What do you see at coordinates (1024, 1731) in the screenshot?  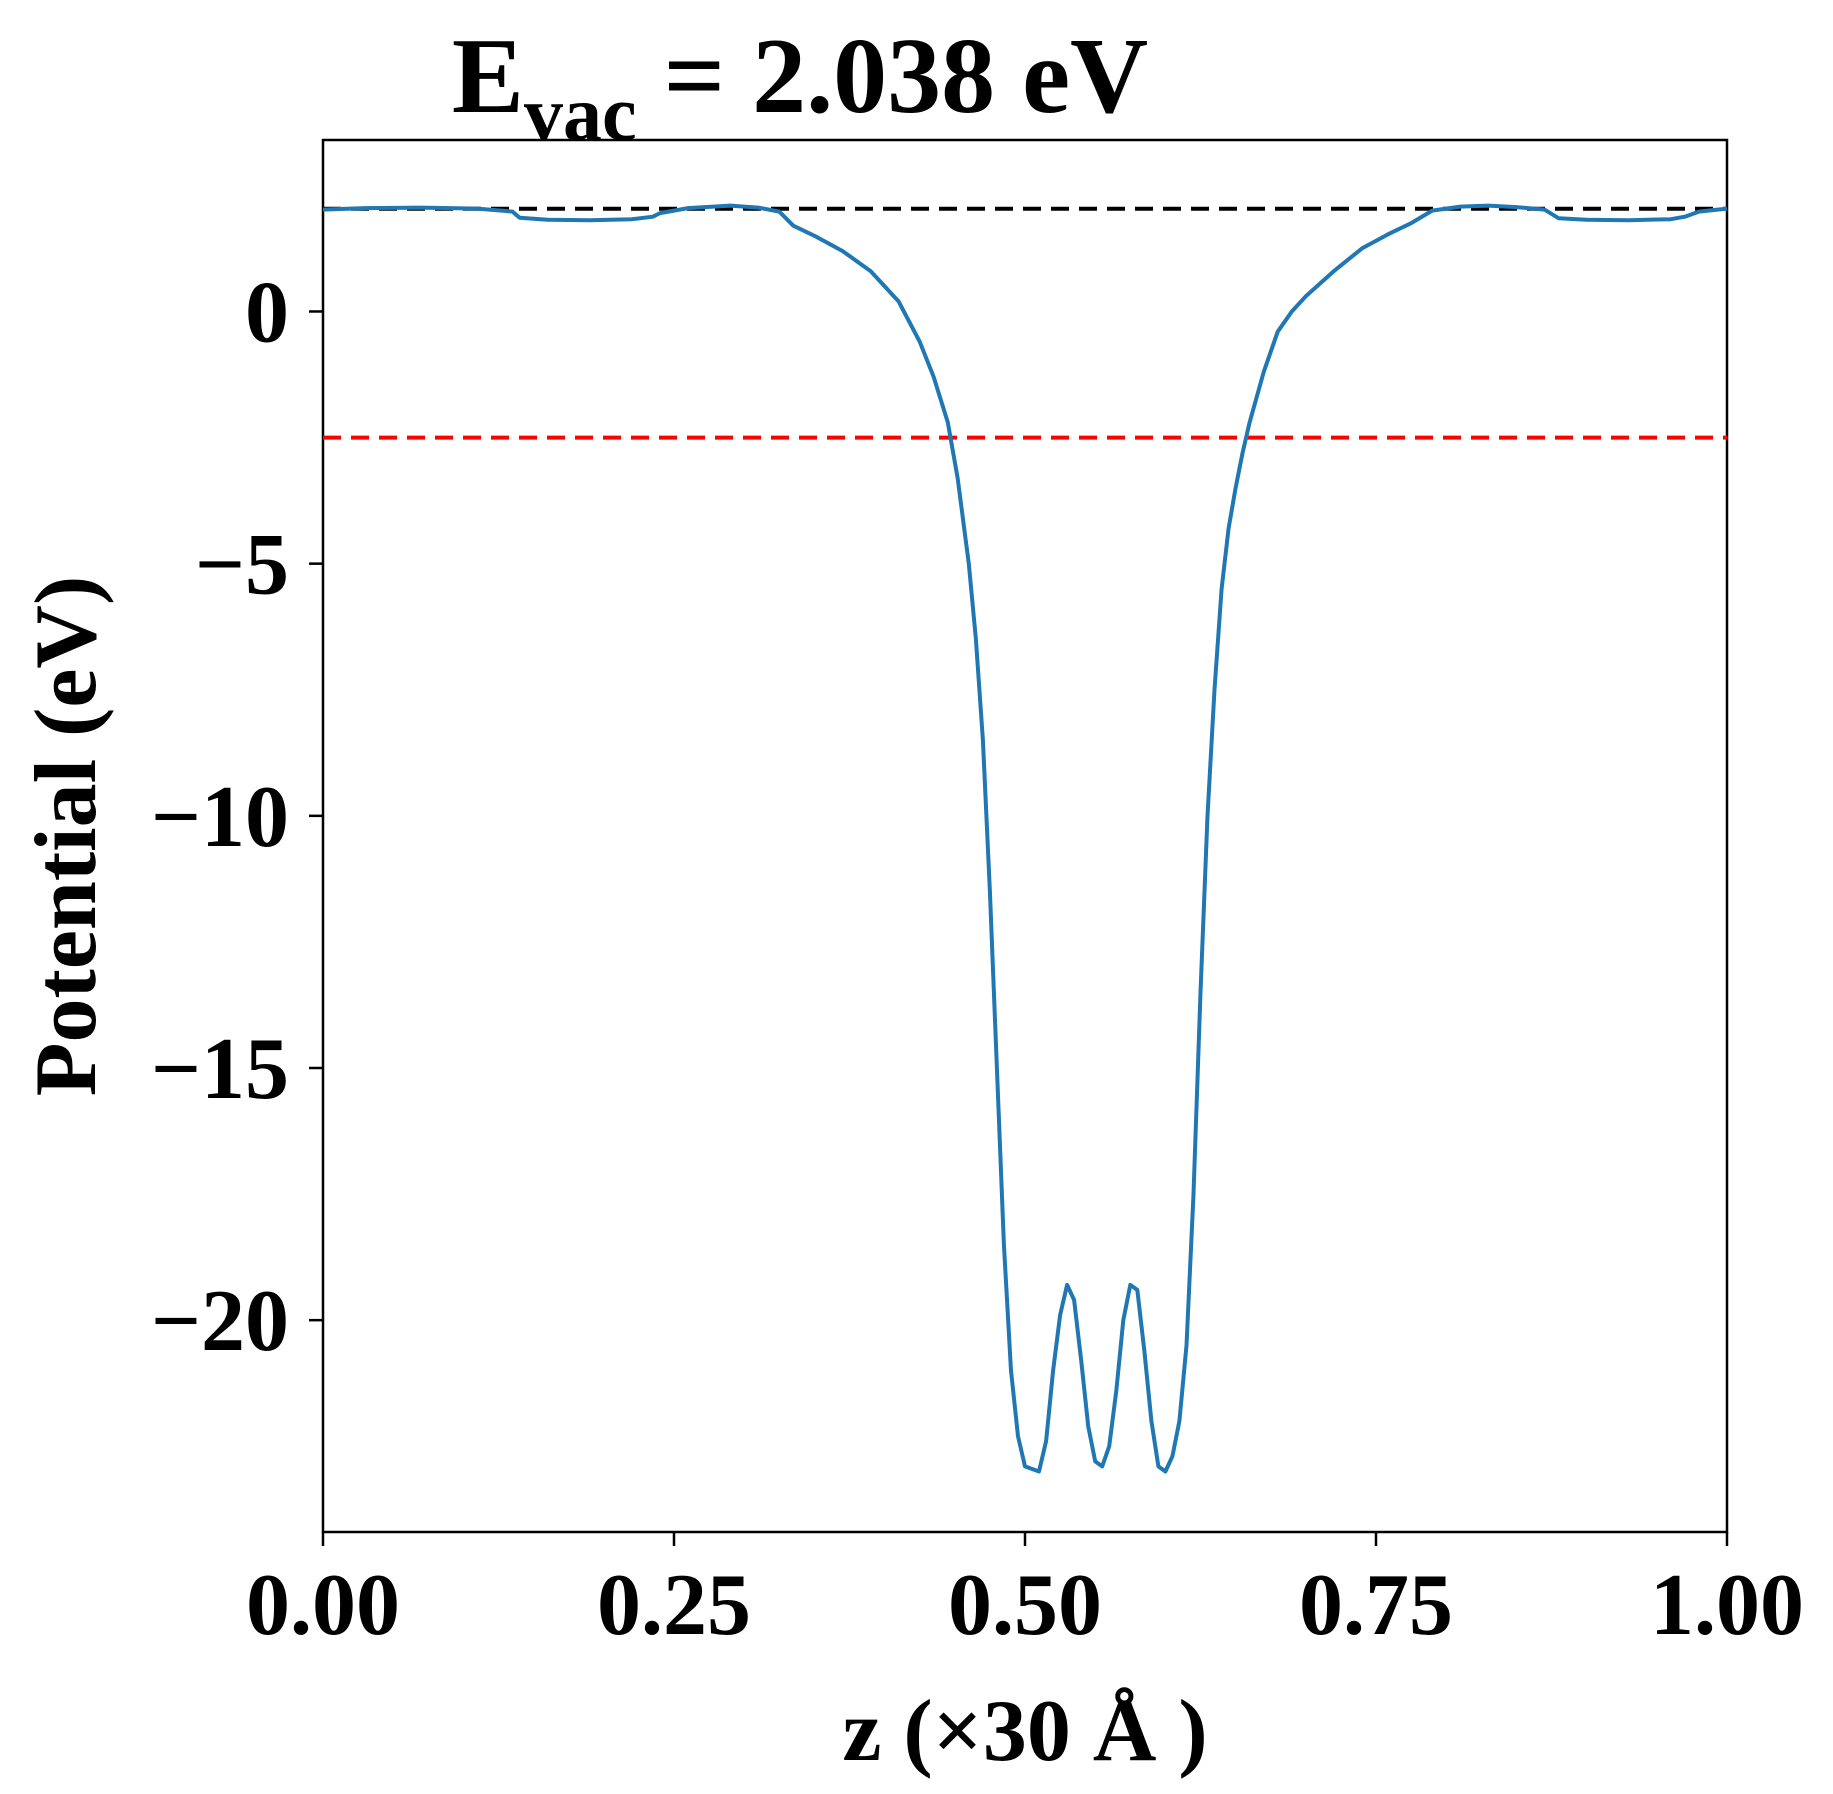 I see `x-axis-label: z (×30 Å )` at bounding box center [1024, 1731].